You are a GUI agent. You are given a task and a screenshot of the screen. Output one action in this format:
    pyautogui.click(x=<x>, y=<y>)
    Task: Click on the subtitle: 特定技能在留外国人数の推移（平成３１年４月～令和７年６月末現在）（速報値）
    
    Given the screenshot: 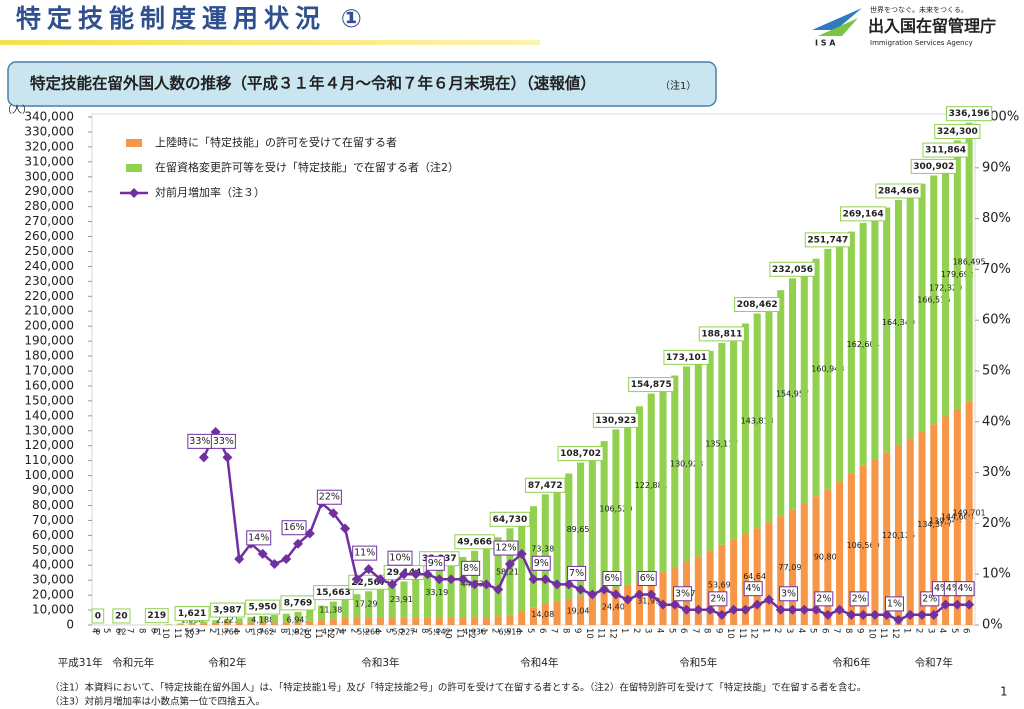 What is the action you would take?
    pyautogui.click(x=313, y=83)
    